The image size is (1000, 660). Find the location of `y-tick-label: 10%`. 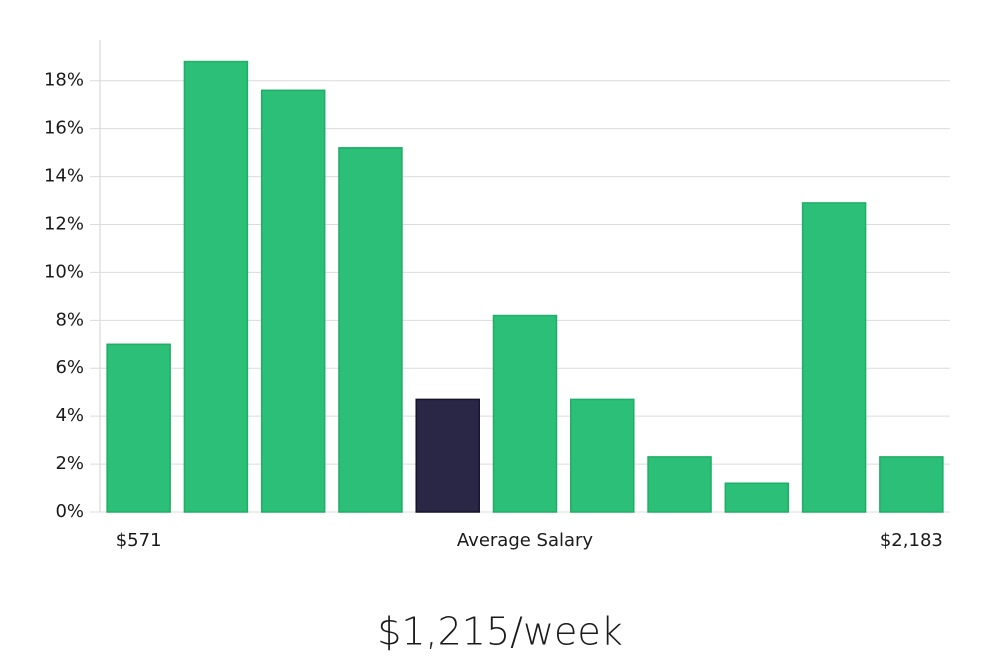

y-tick-label: 10% is located at coordinates (64, 271).